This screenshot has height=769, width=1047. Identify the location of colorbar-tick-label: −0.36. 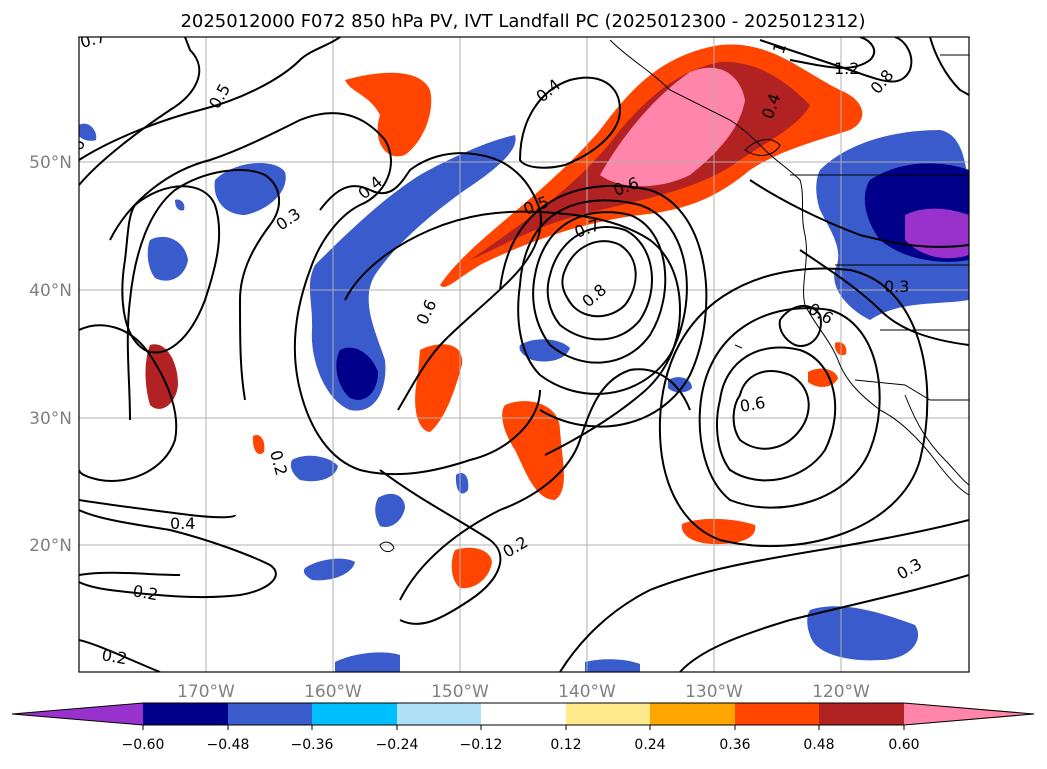
(312, 745).